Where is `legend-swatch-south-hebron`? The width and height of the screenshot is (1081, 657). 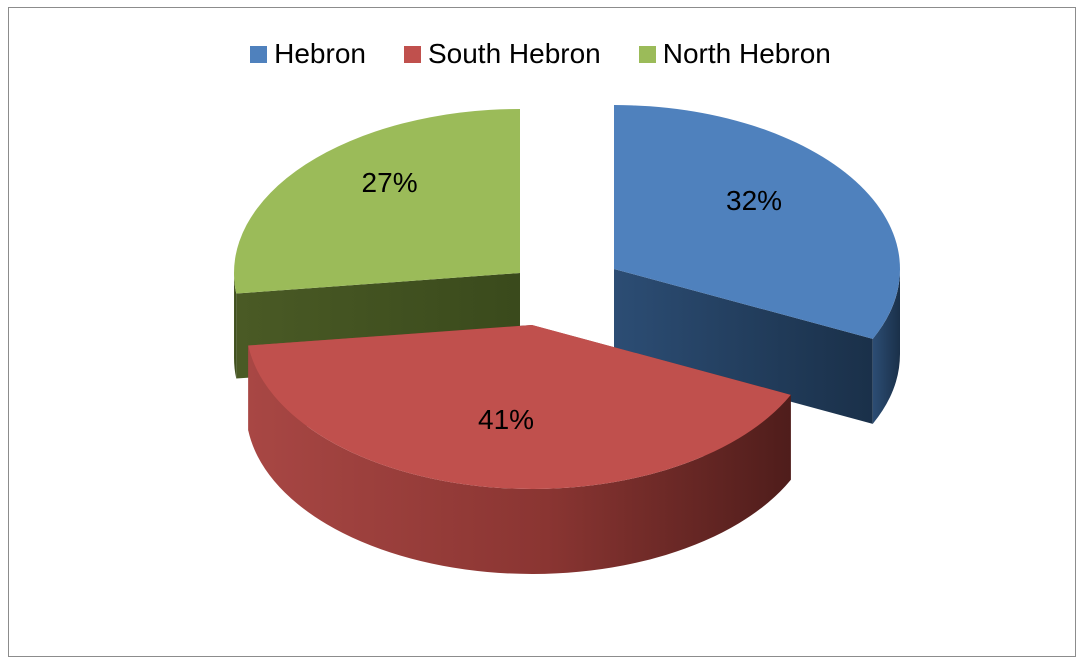 legend-swatch-south-hebron is located at coordinates (412, 54).